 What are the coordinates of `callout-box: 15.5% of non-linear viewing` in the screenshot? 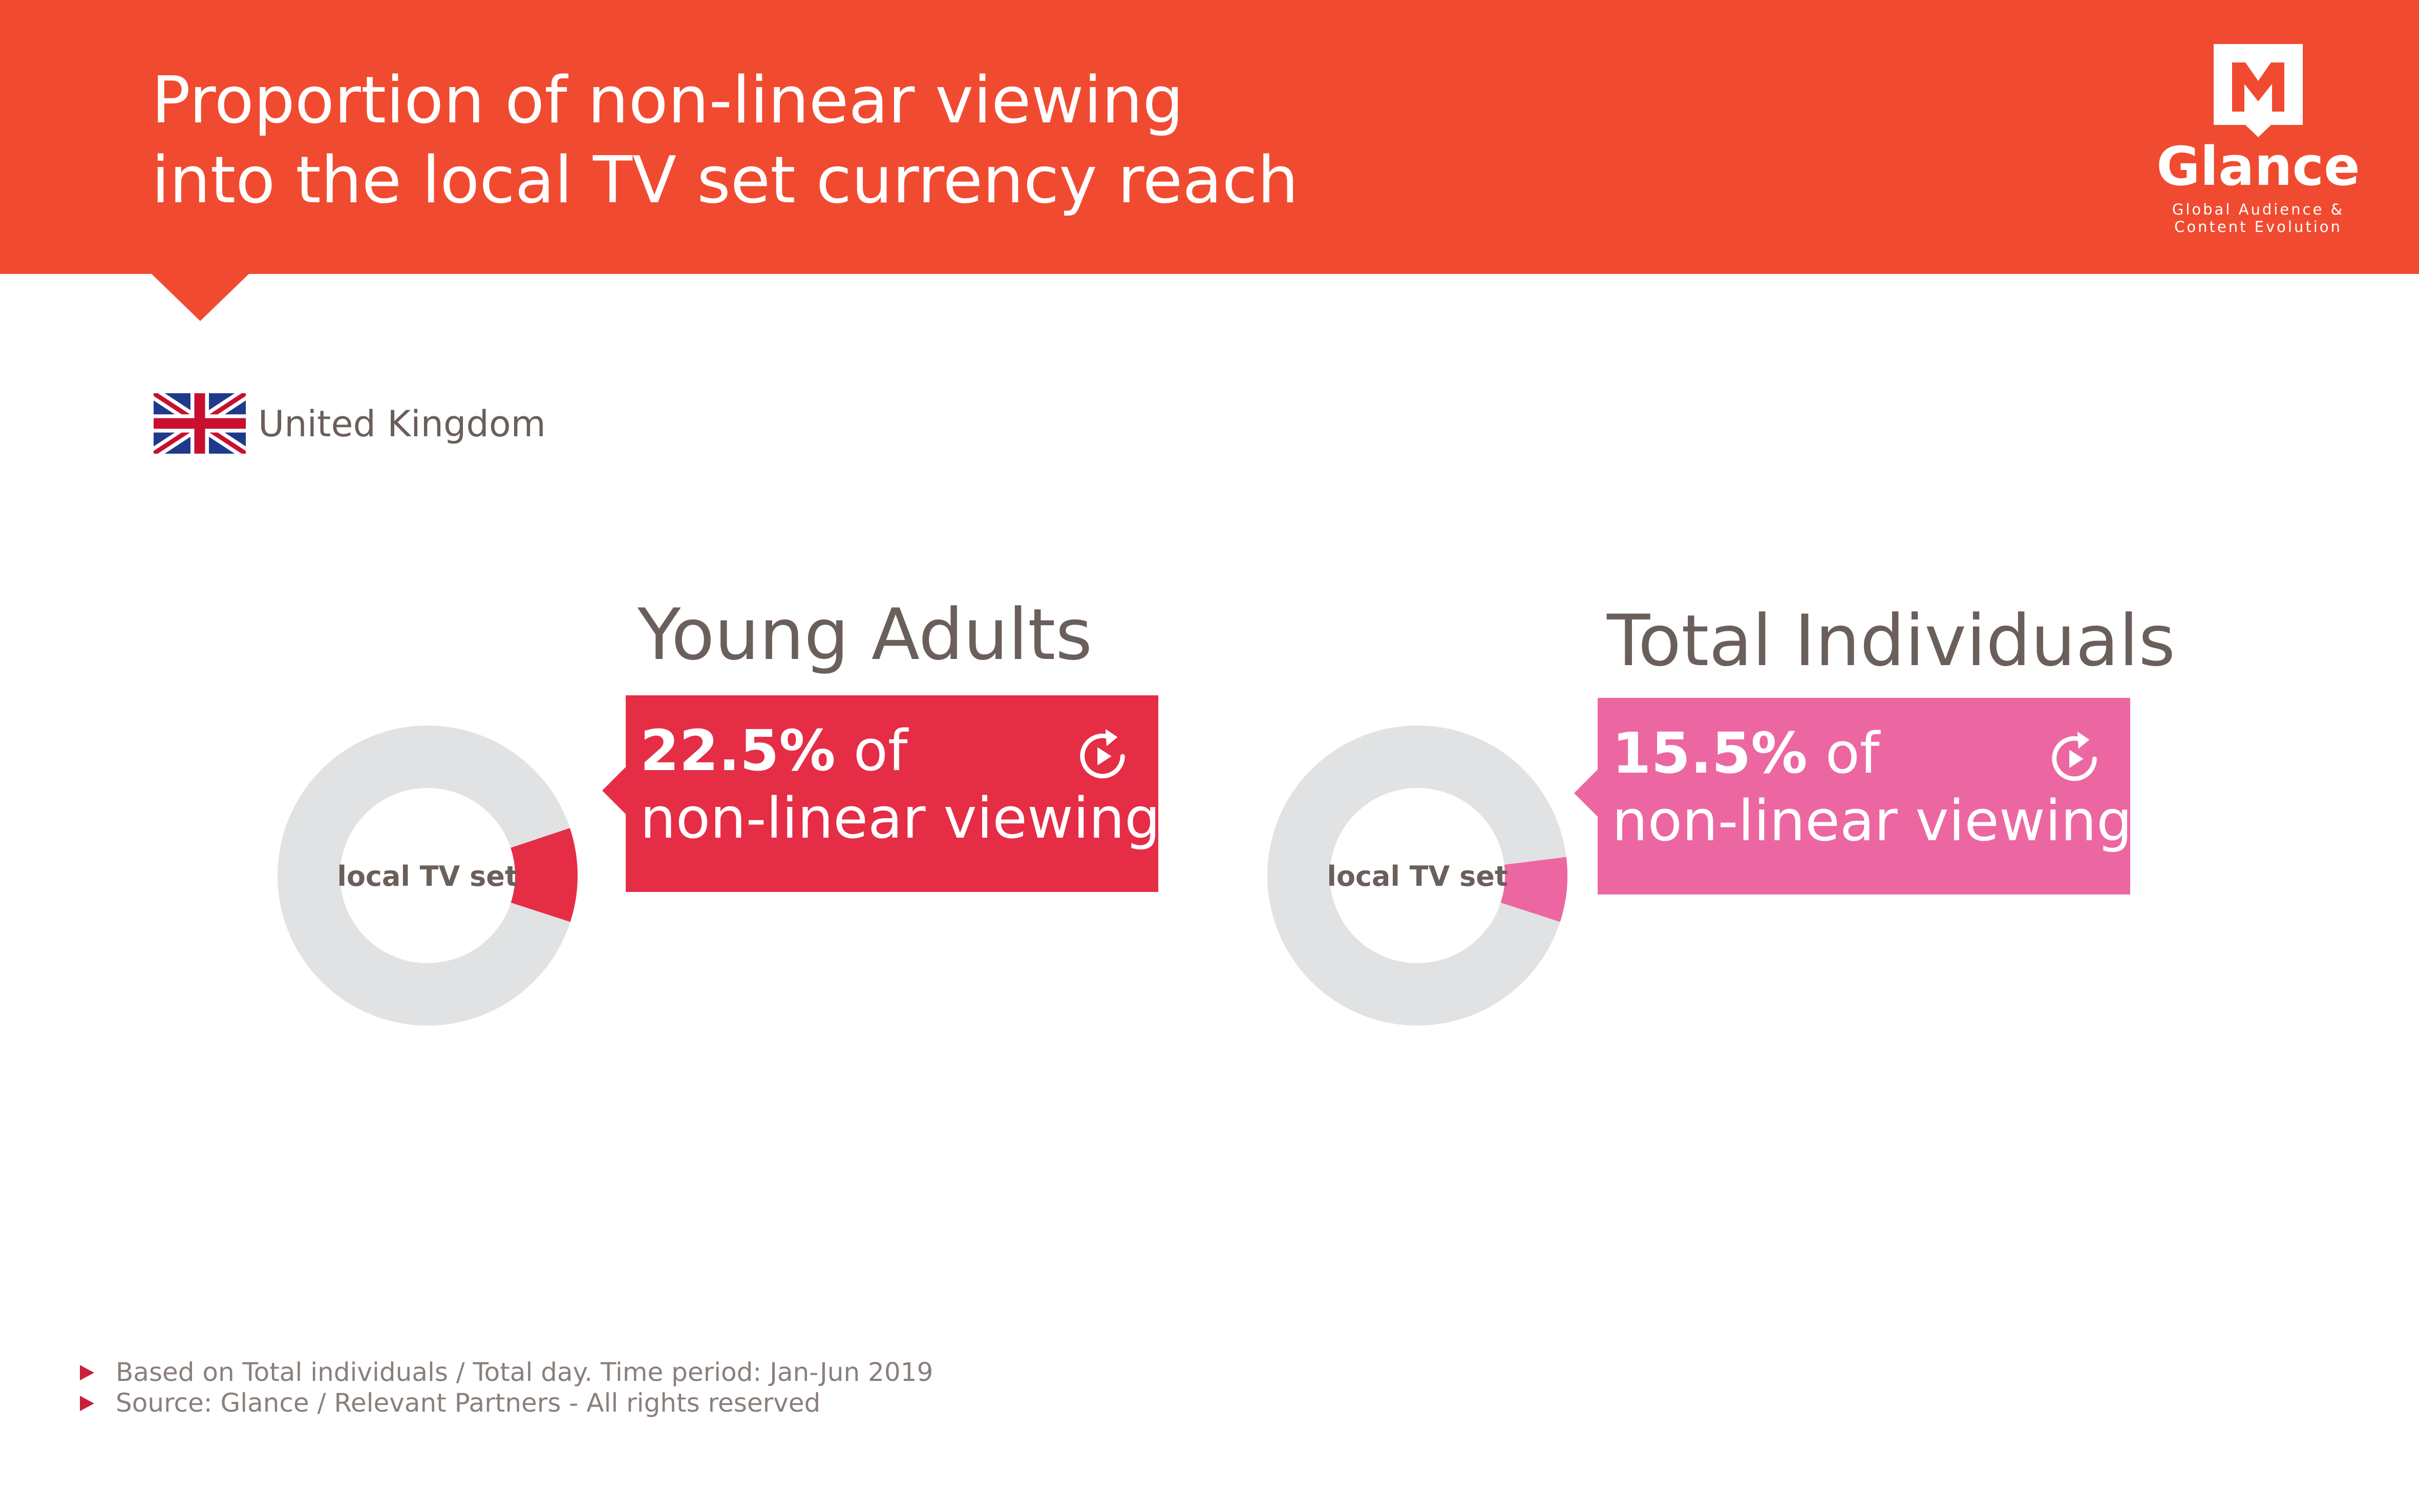 It's located at (1853, 796).